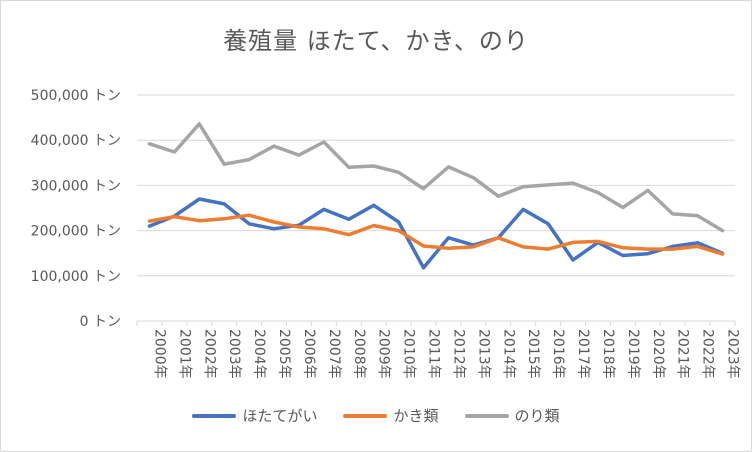 Image resolution: width=752 pixels, height=452 pixels. What do you see at coordinates (512, 415) in the screenshot?
I see `legend-item: のり類` at bounding box center [512, 415].